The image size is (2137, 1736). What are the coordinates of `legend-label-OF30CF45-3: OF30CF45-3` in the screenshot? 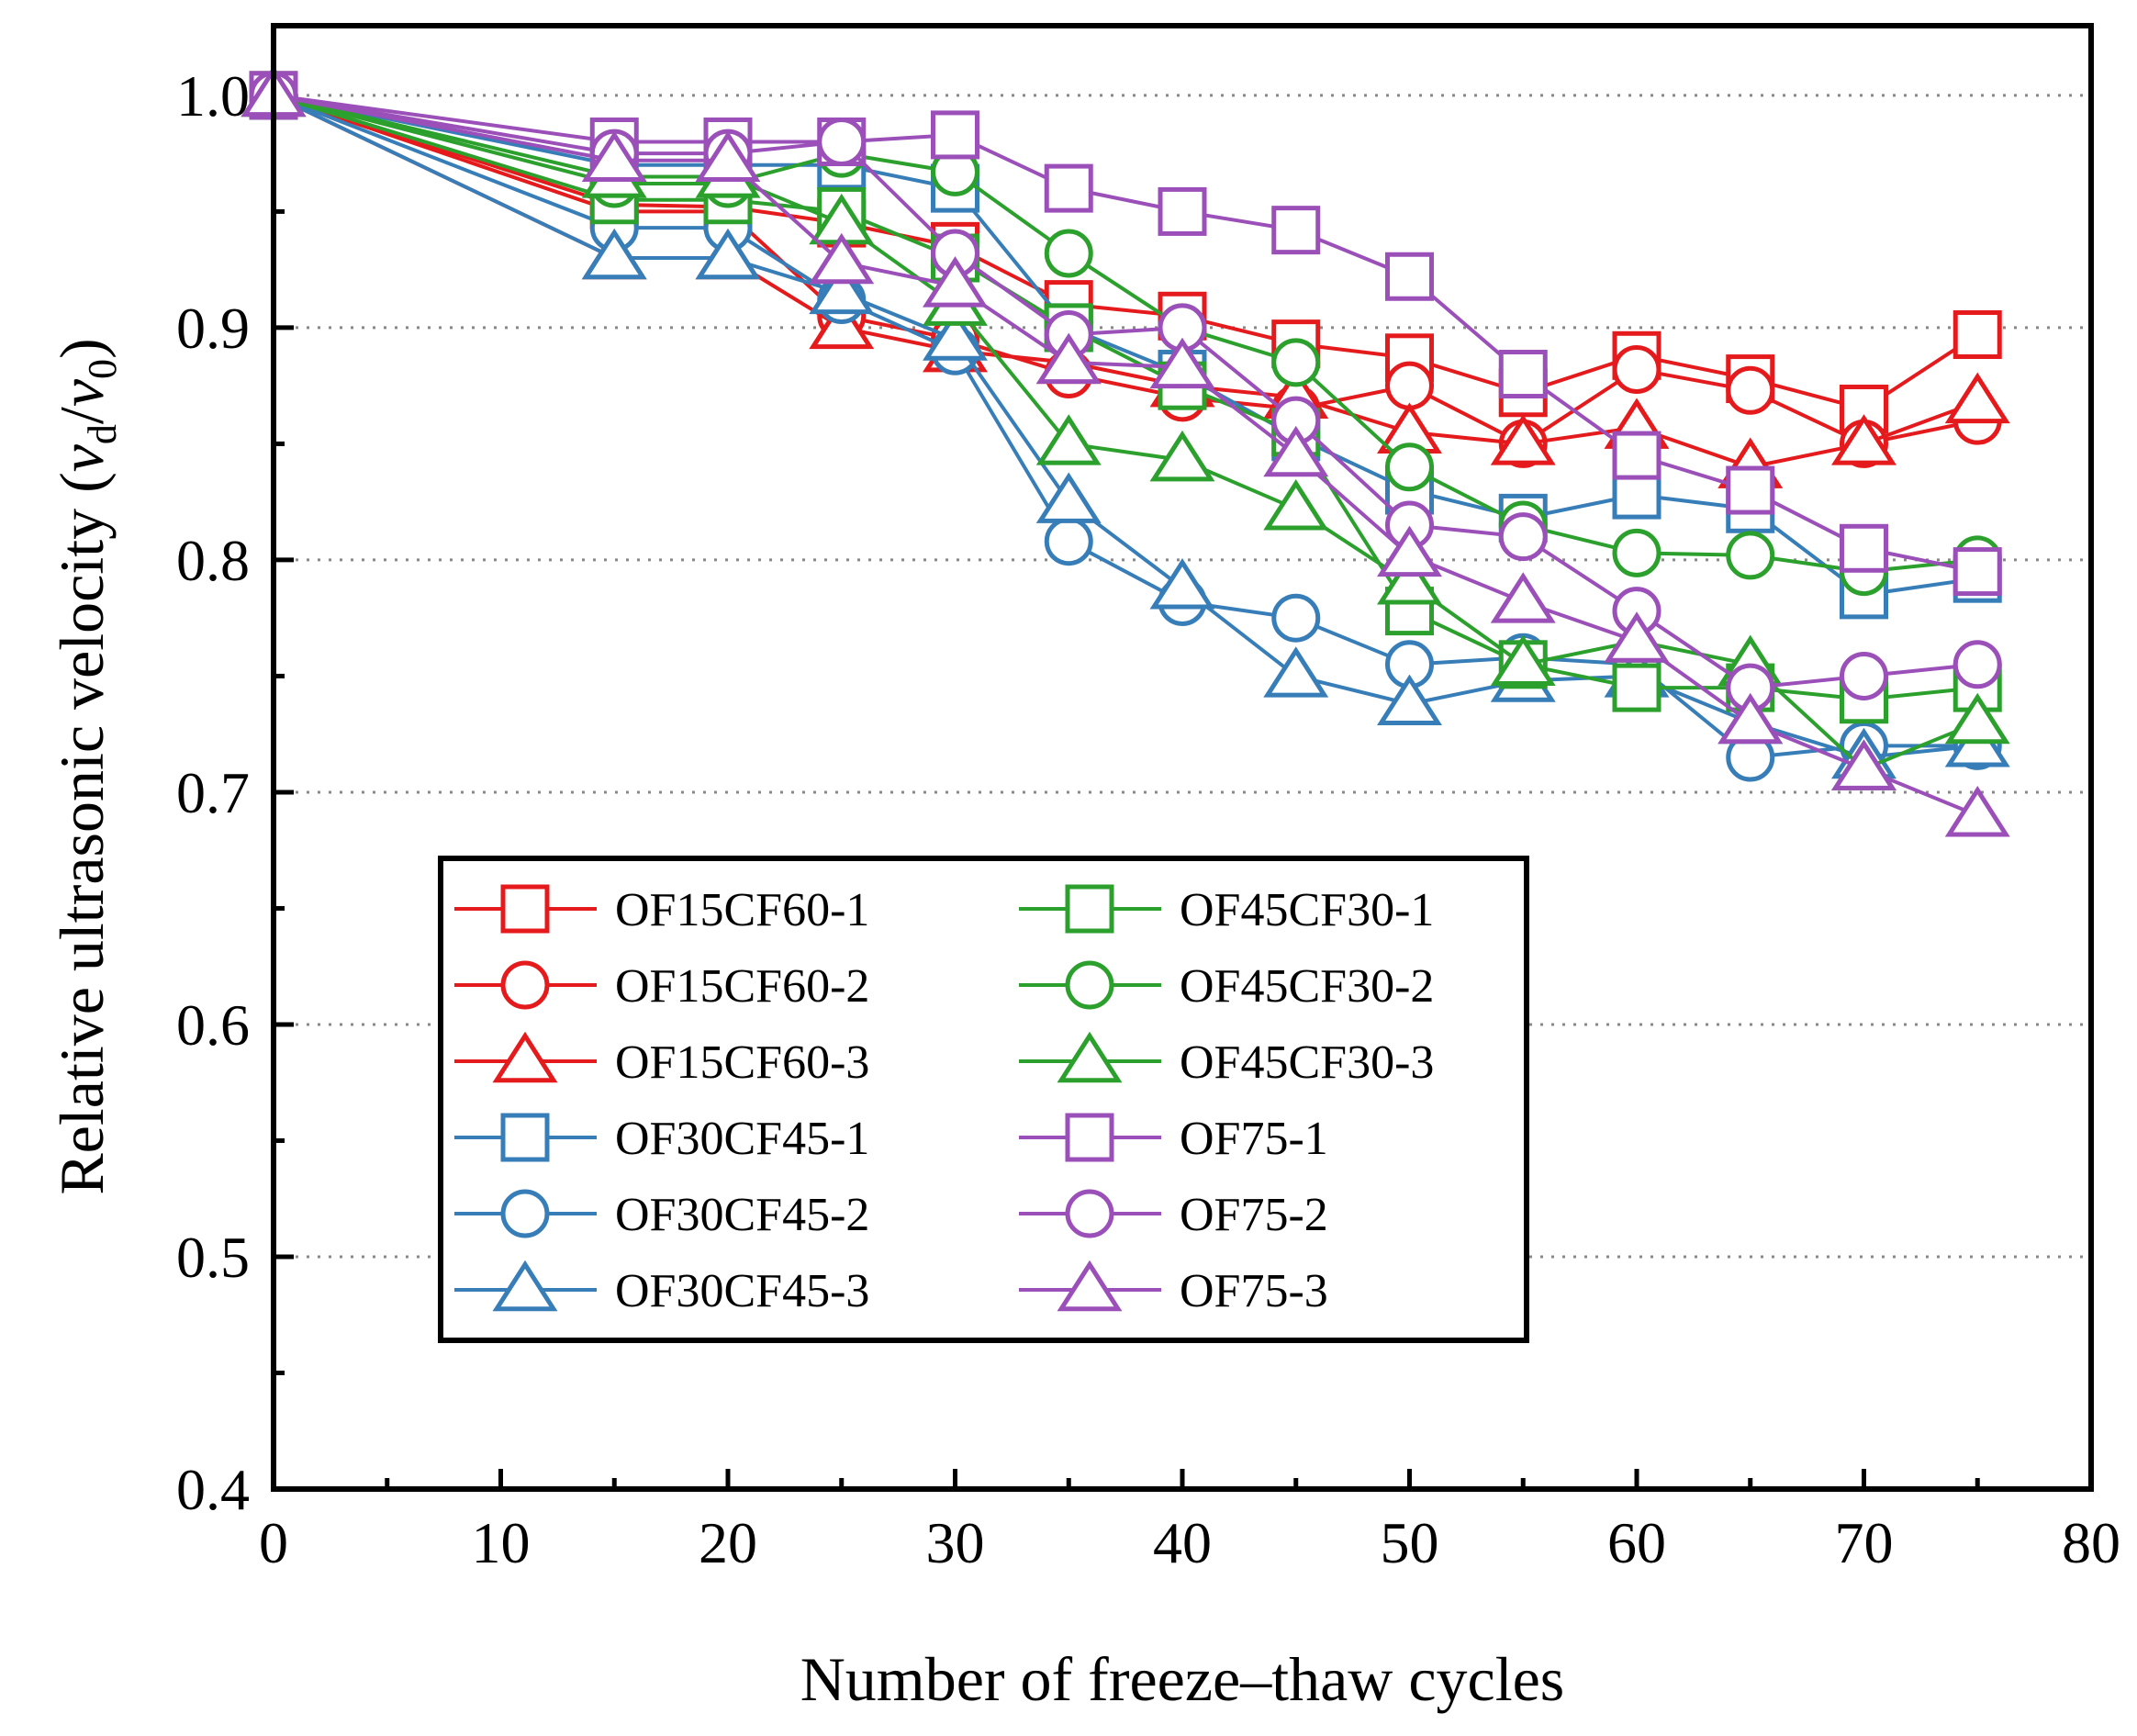 It's located at (742, 1291).